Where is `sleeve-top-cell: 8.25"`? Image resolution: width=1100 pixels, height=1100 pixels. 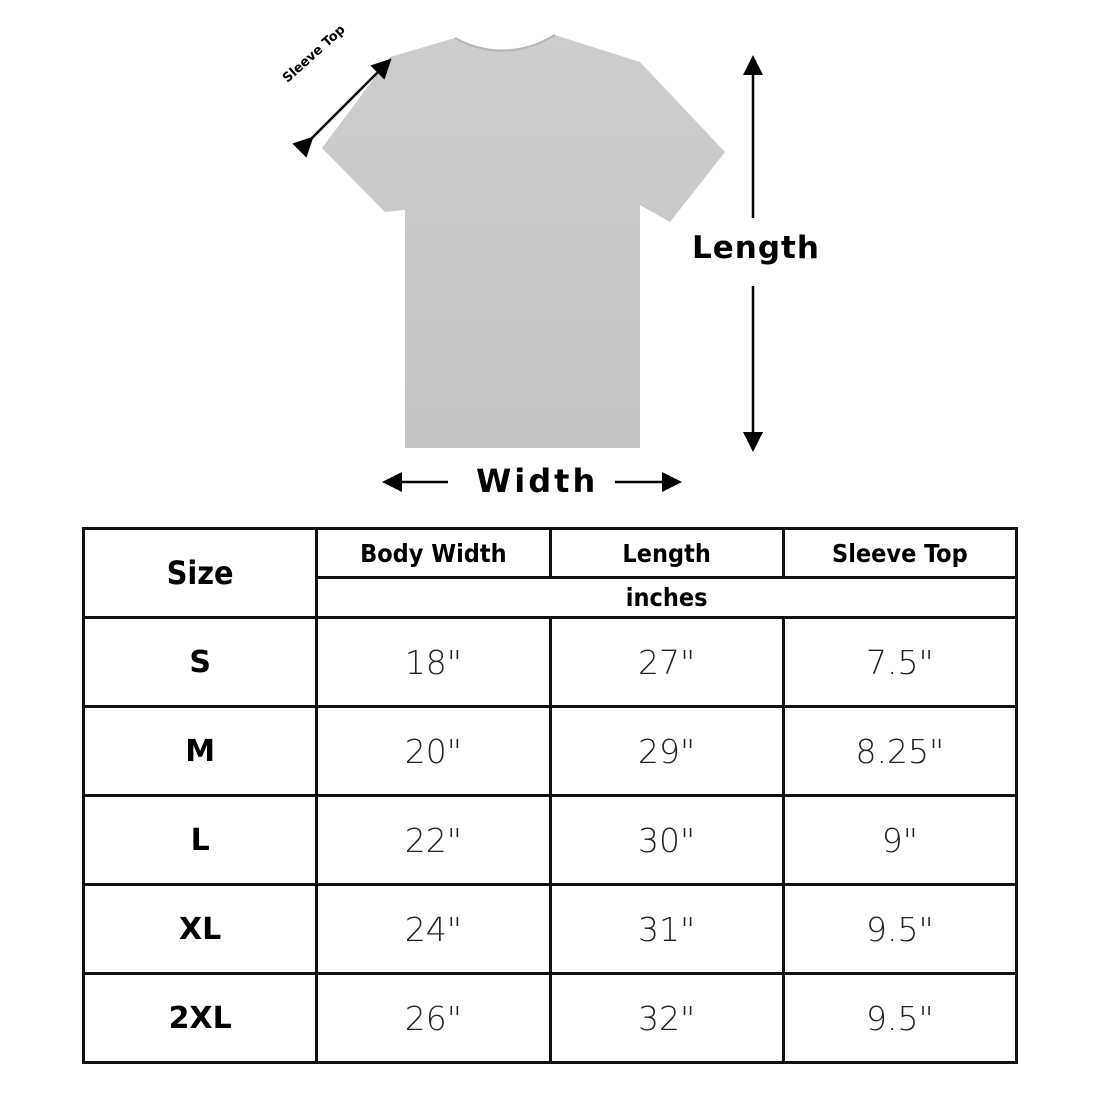
sleeve-top-cell: 8.25" is located at coordinates (900, 751).